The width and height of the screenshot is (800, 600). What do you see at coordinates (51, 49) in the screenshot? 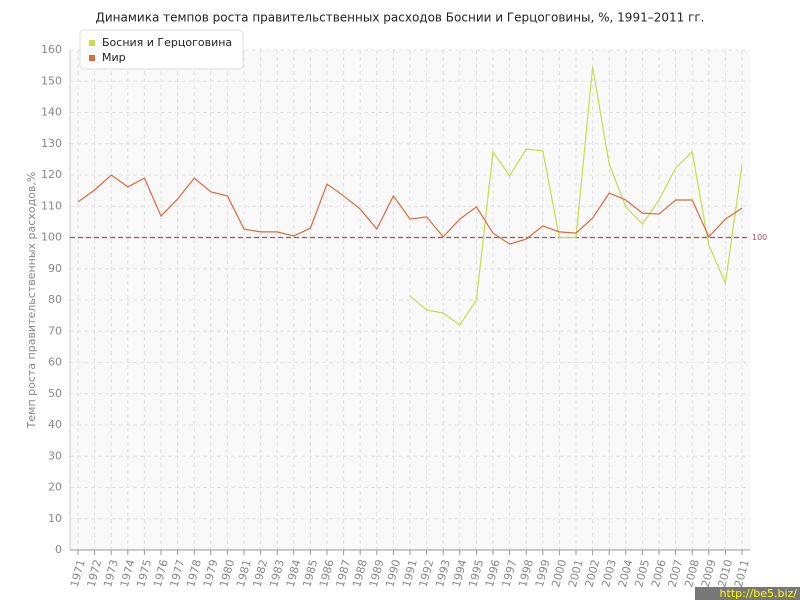
I see `y-tick-label: 160` at bounding box center [51, 49].